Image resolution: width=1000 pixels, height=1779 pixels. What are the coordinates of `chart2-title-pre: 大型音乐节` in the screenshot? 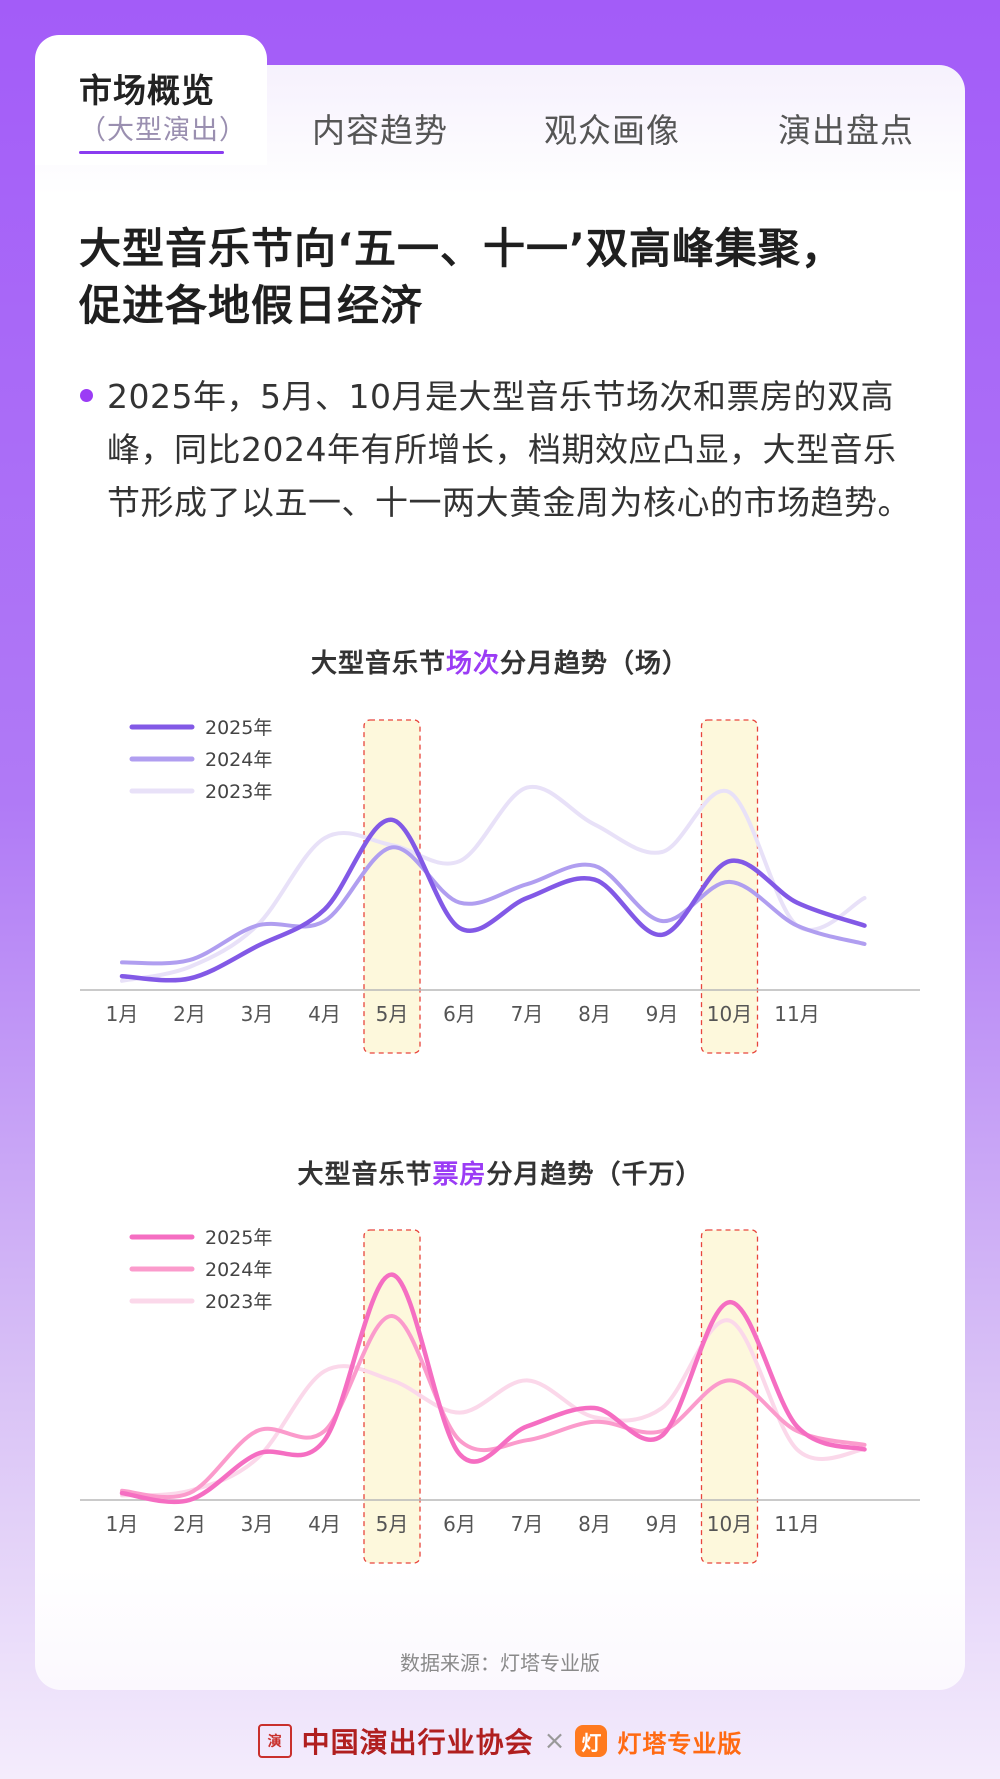 It's located at (365, 1175).